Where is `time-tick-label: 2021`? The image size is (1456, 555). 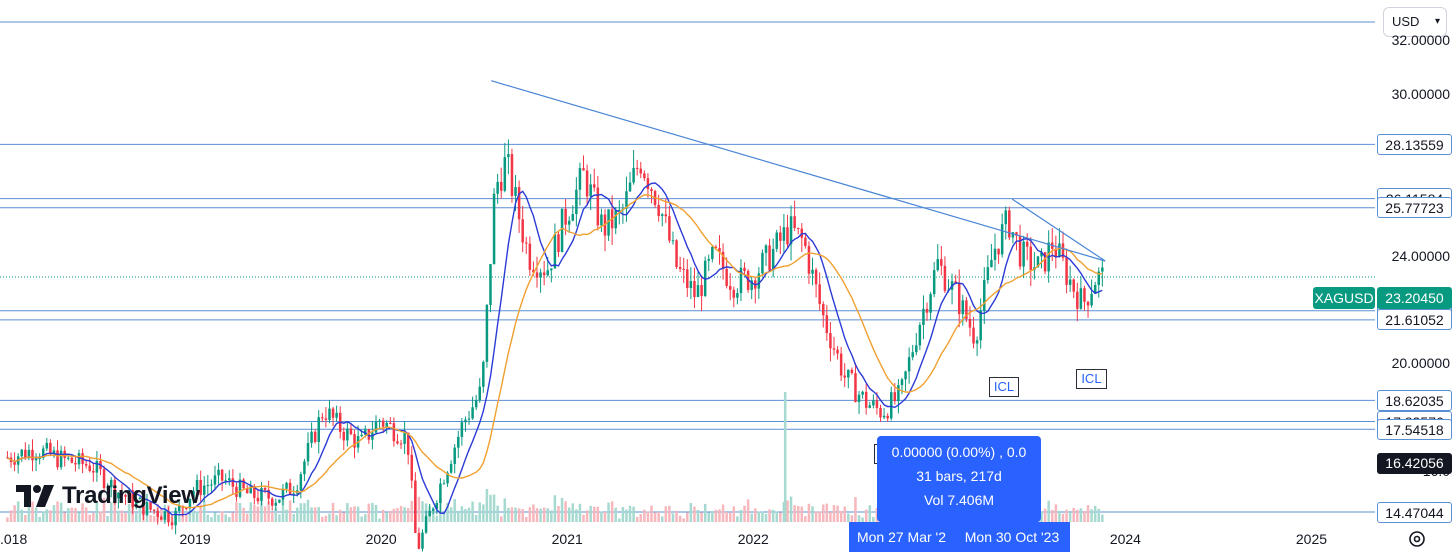
time-tick-label: 2021 is located at coordinates (567, 539).